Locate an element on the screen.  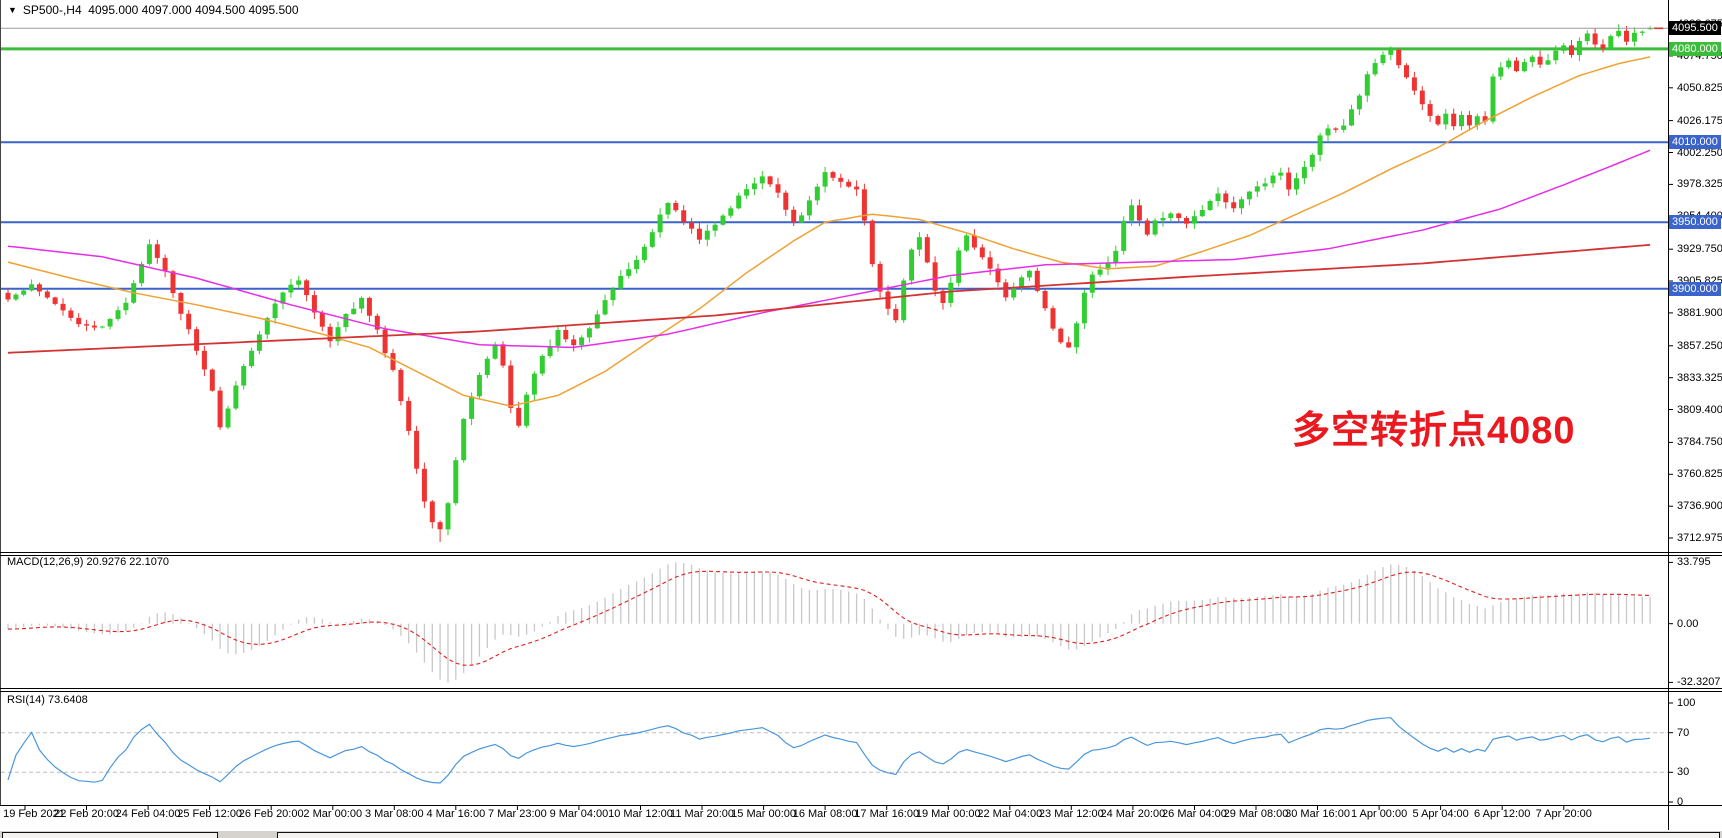
price-label-box-4095.500: 4095.500 is located at coordinates (1695, 28).